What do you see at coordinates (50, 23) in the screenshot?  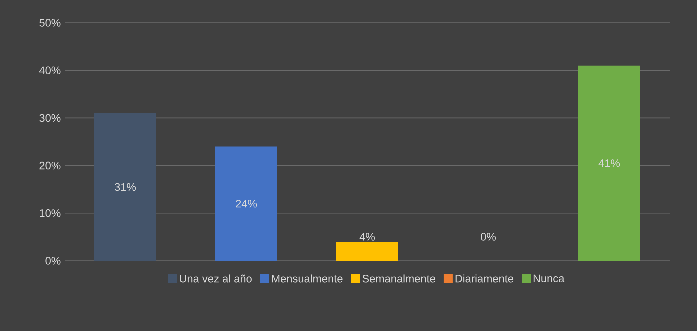 I see `y-tick-label: 50%` at bounding box center [50, 23].